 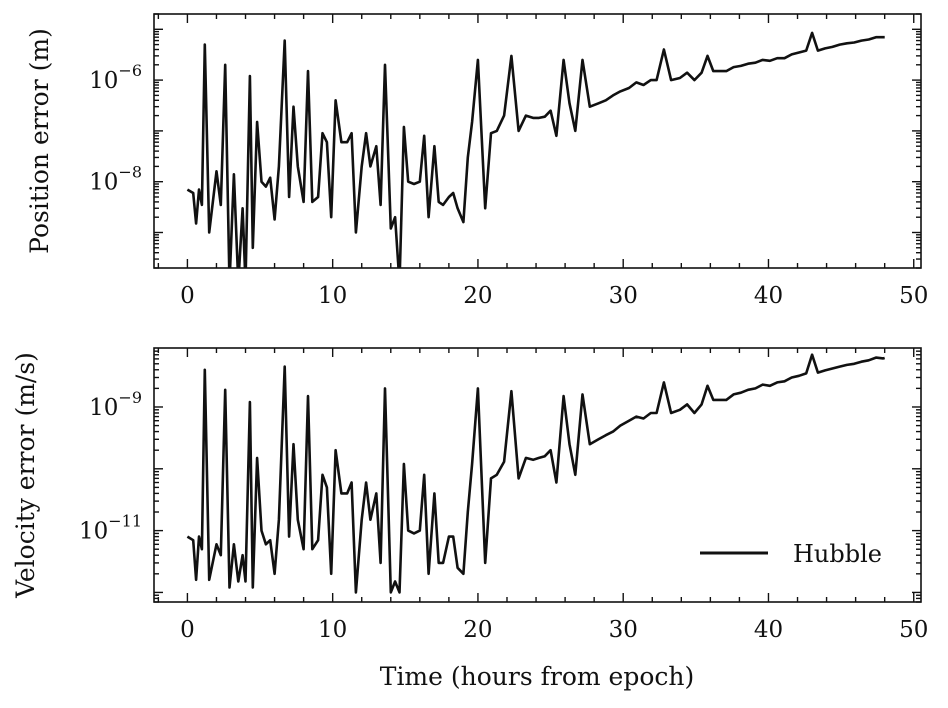 I want to click on legend-label-hubble: Hubble, so click(x=837, y=554).